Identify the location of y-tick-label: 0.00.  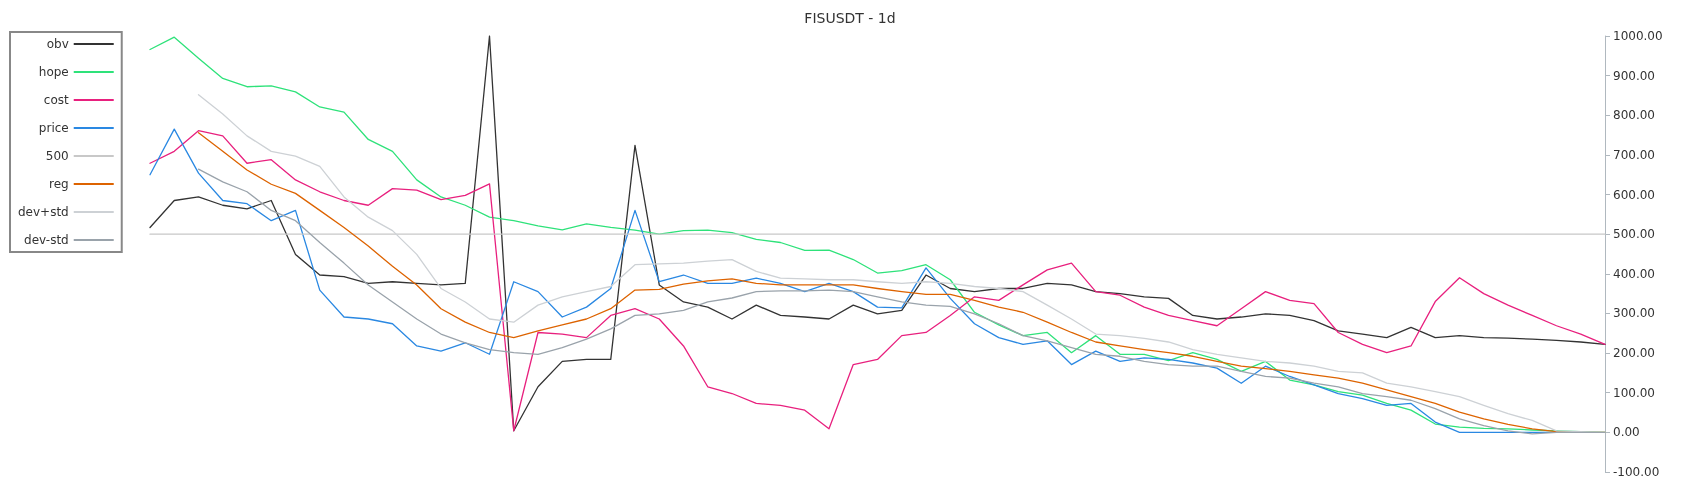
(1626, 432).